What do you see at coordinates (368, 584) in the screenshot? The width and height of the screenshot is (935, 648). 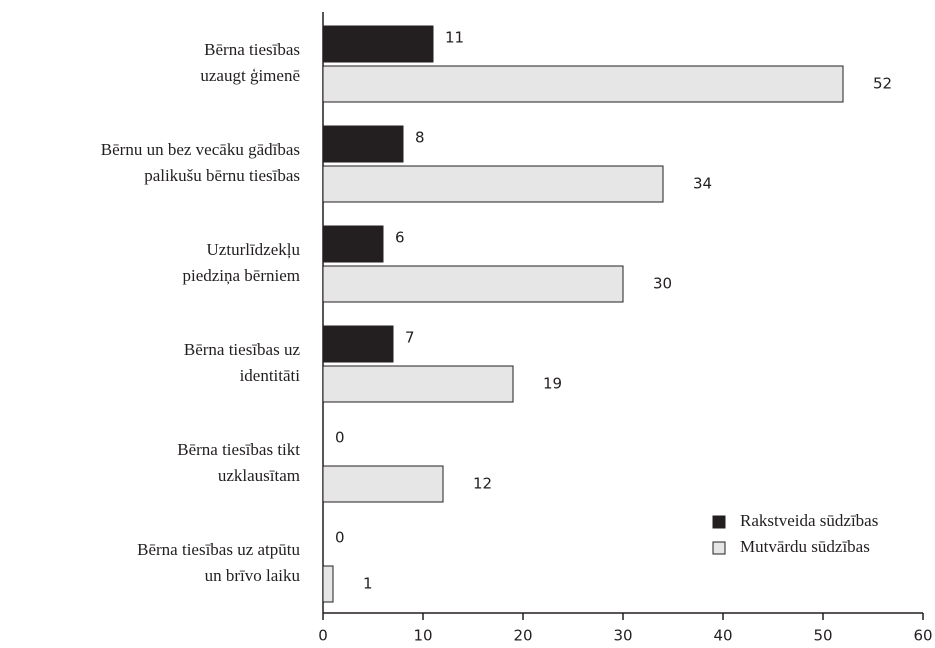 I see `value-label: 1` at bounding box center [368, 584].